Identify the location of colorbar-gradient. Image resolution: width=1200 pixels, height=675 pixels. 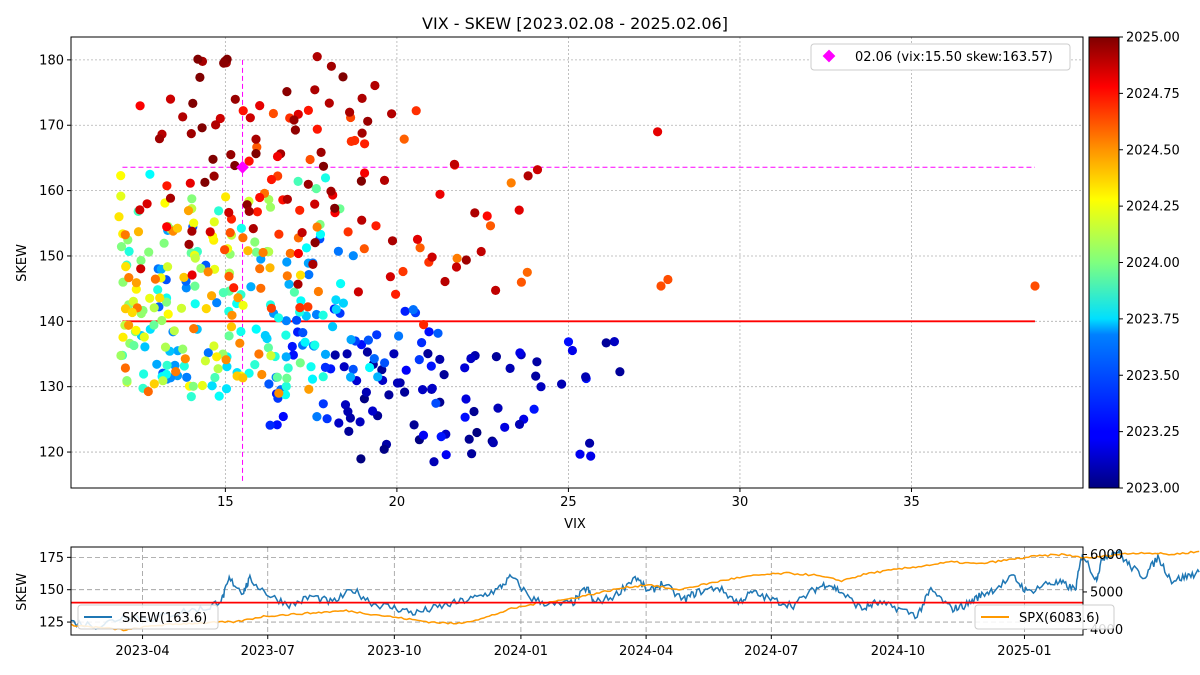
(1104, 262).